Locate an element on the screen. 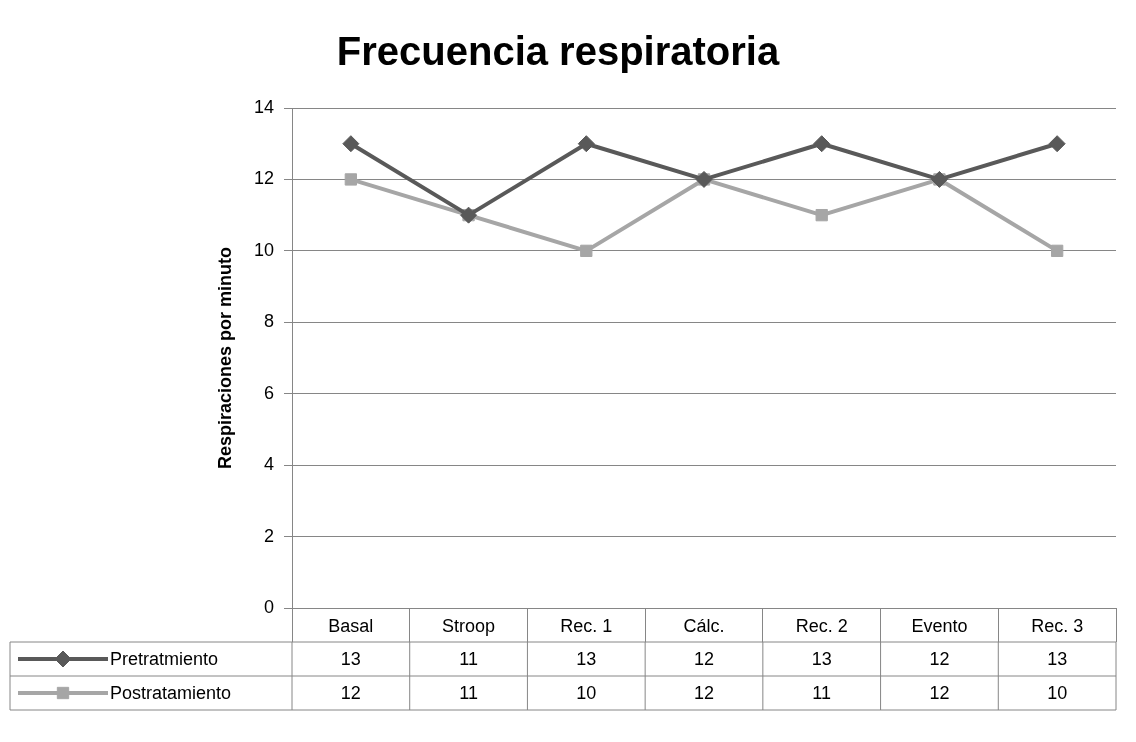  x-tick-label: Basal is located at coordinates (351, 625).